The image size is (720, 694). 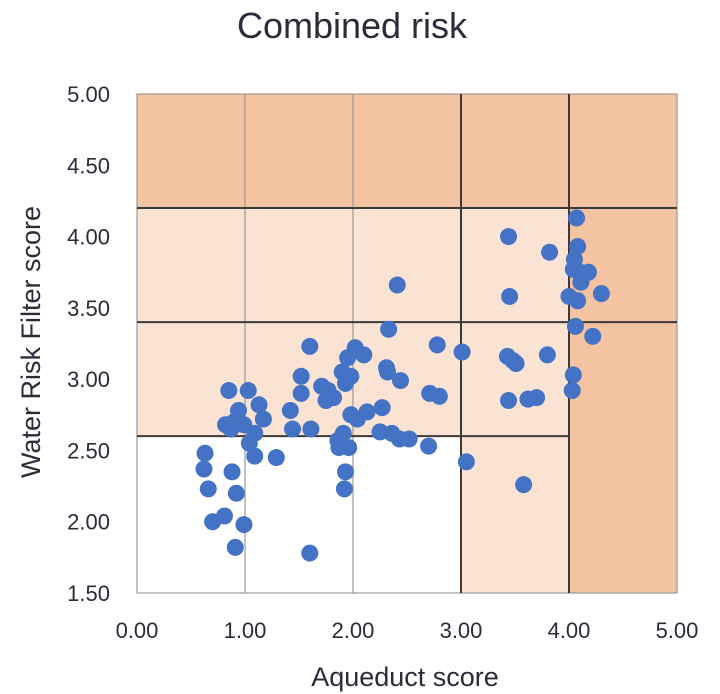 I want to click on y-tick-label: 5.00, so click(x=88, y=94).